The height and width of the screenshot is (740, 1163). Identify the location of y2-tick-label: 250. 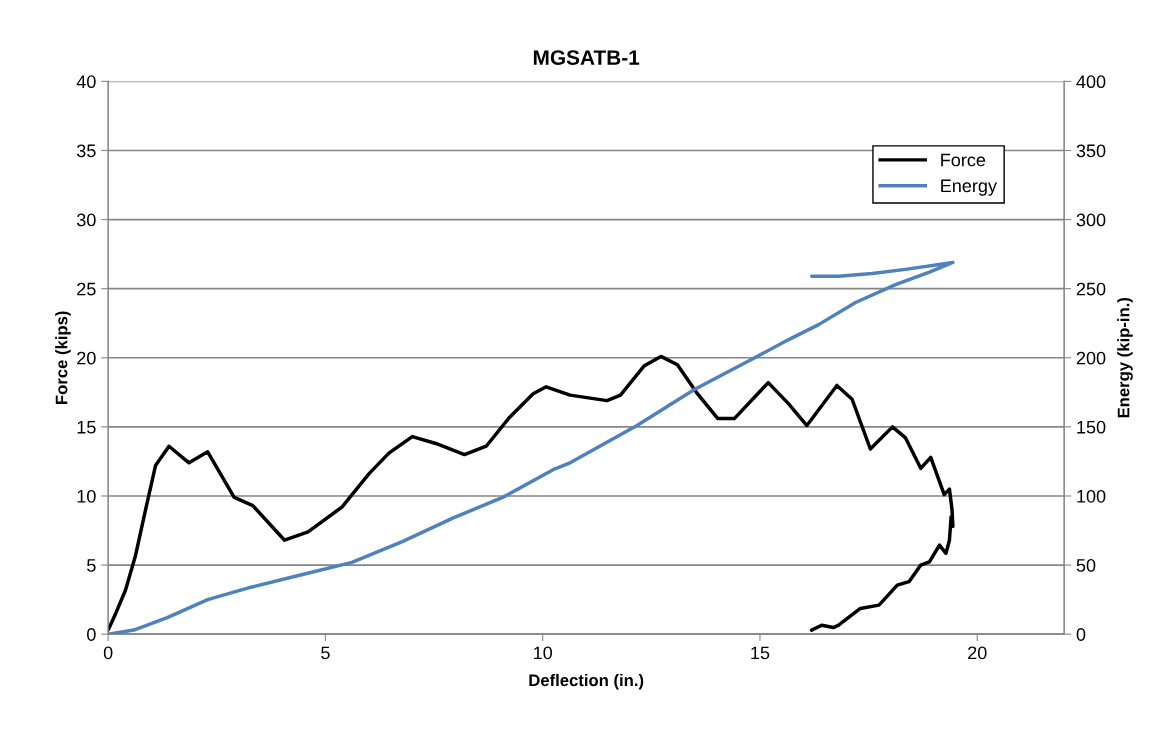
(1091, 289).